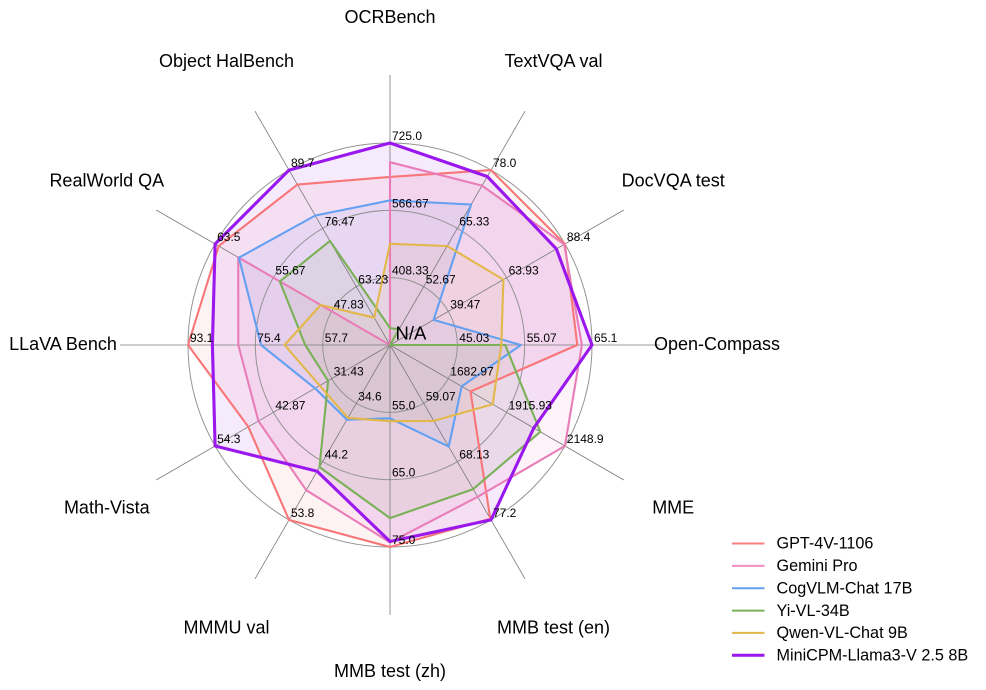  I want to click on svg-text: 34.6, so click(370, 396).